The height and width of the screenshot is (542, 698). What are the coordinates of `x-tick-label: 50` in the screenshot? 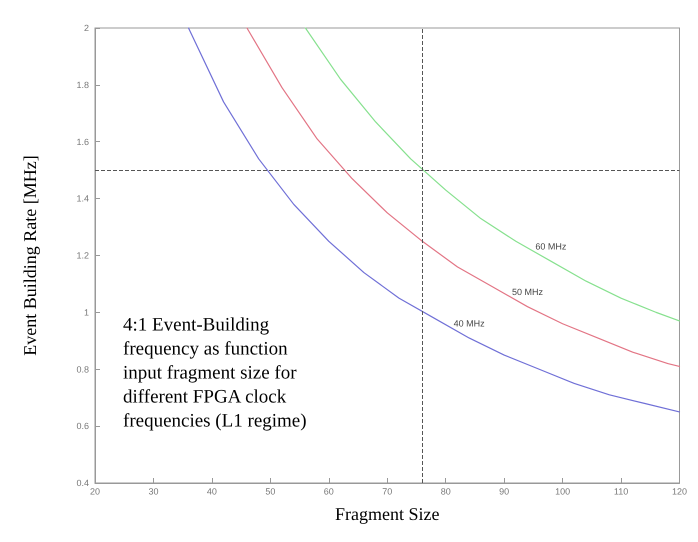 It's located at (270, 491).